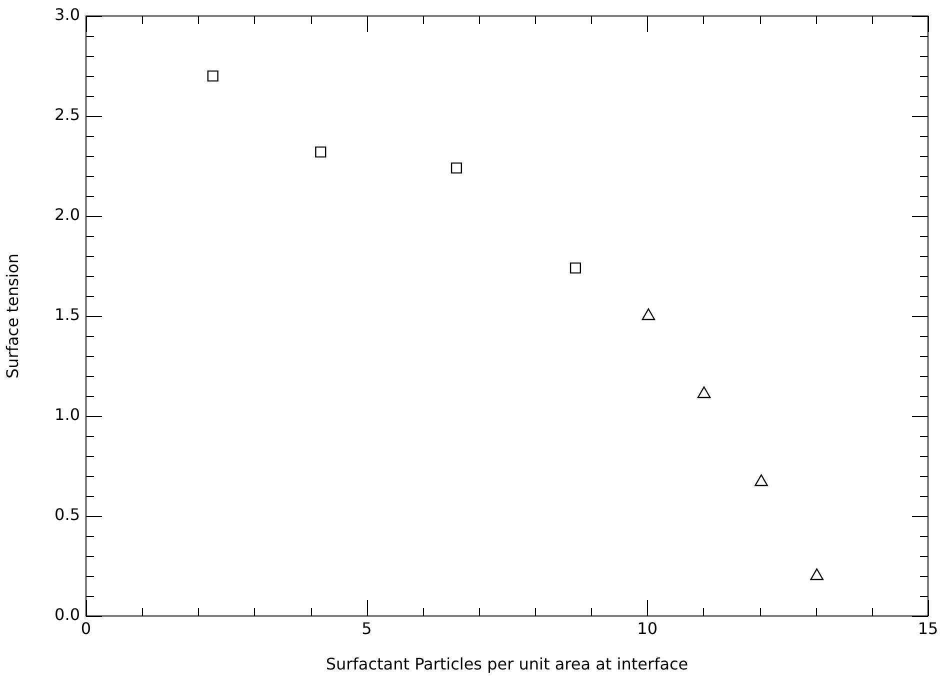 This screenshot has width=945, height=679. What do you see at coordinates (67, 314) in the screenshot?
I see `y-tick-label: 1.5` at bounding box center [67, 314].